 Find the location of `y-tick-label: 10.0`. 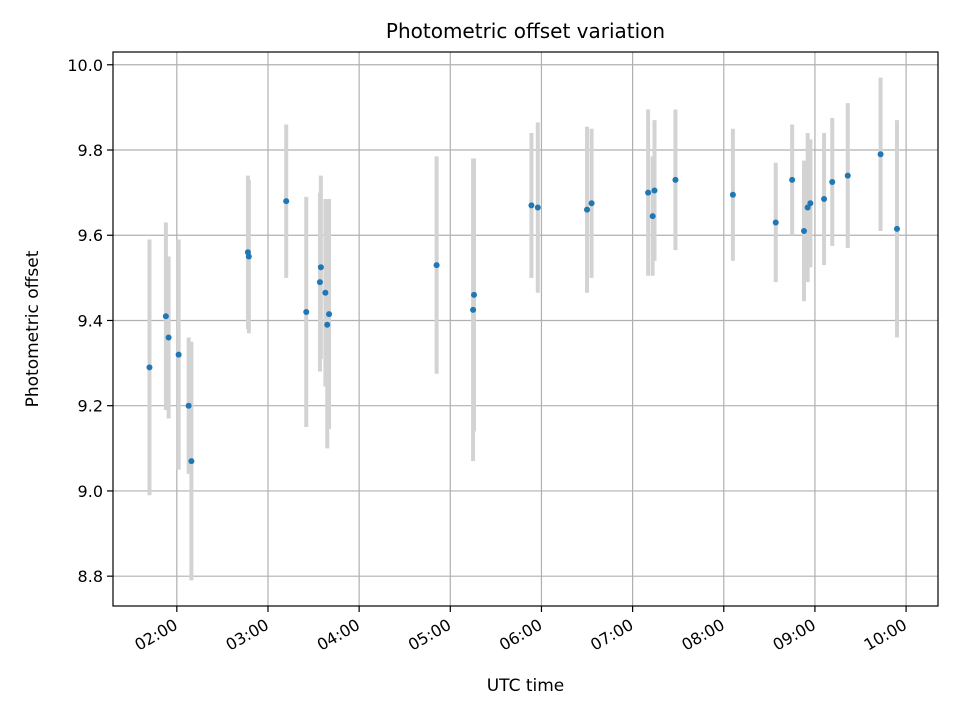

y-tick-label: 10.0 is located at coordinates (85, 65).